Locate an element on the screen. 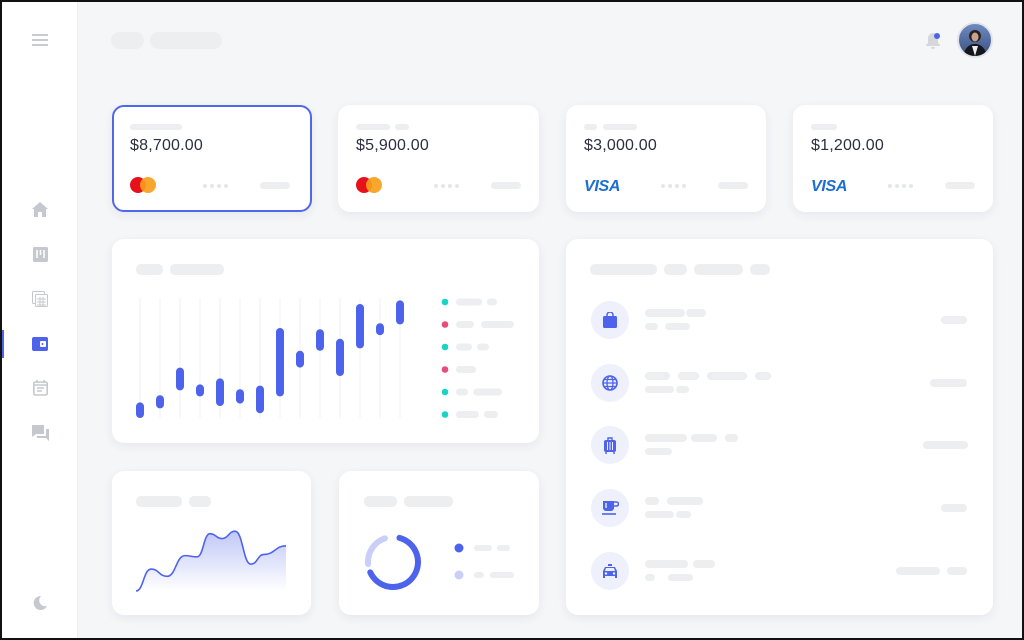 This screenshot has width=1024, height=640. donut-chart-panel is located at coordinates (439, 543).